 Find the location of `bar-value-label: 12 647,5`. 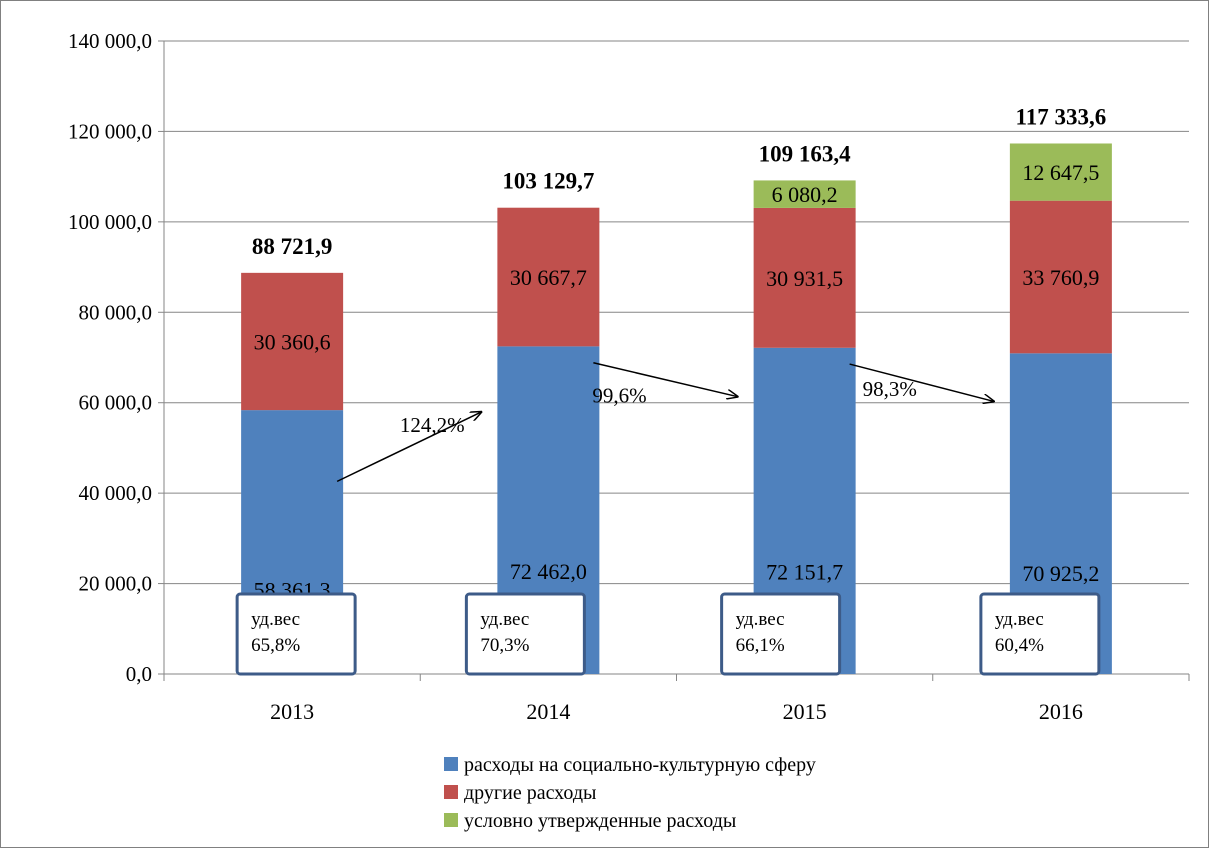

bar-value-label: 12 647,5 is located at coordinates (1060, 172).